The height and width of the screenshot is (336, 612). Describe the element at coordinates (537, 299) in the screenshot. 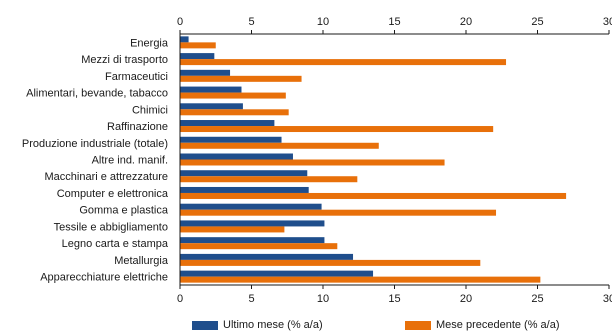

I see `bottom-tick-label: 25` at that location.